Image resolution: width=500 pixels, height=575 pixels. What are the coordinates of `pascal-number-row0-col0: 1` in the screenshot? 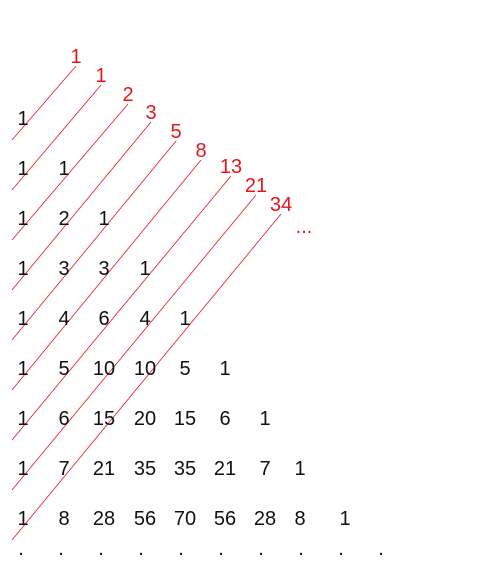 It's located at (22, 119).